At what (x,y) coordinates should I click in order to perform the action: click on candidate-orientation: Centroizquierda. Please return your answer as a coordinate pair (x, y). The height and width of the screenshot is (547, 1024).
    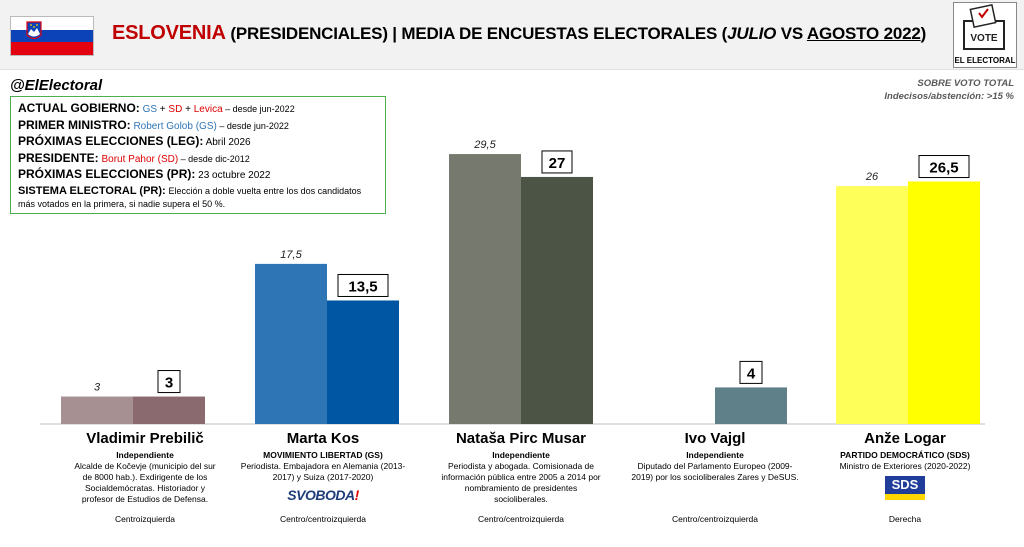
    Looking at the image, I should click on (144, 519).